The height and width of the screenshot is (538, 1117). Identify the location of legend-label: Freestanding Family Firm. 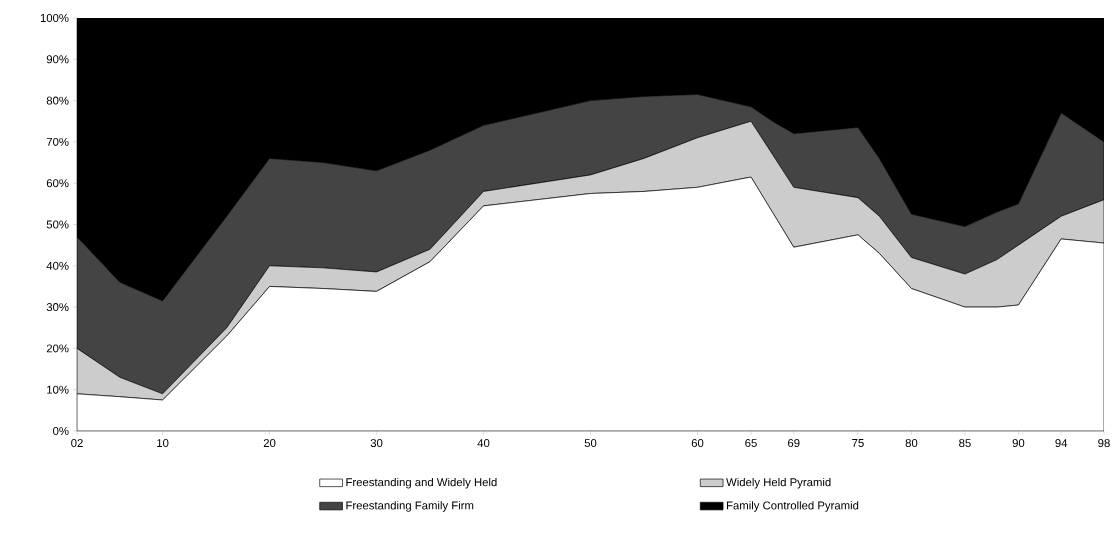
(410, 506).